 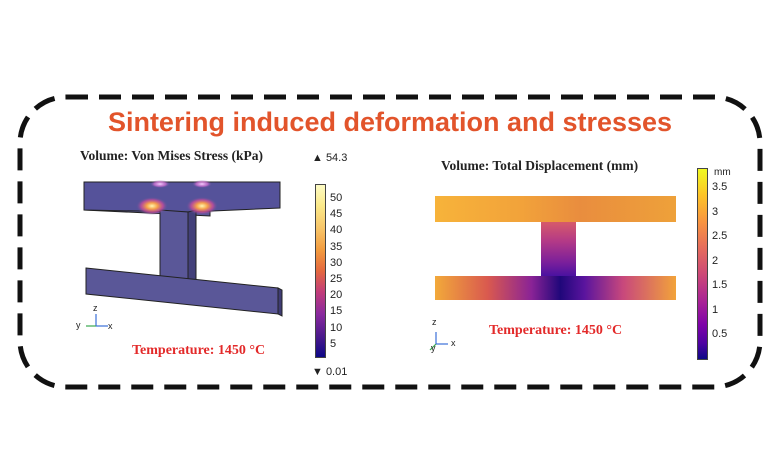 What do you see at coordinates (199, 350) in the screenshot?
I see `temperature-label-left: Temperature: 1450 °C` at bounding box center [199, 350].